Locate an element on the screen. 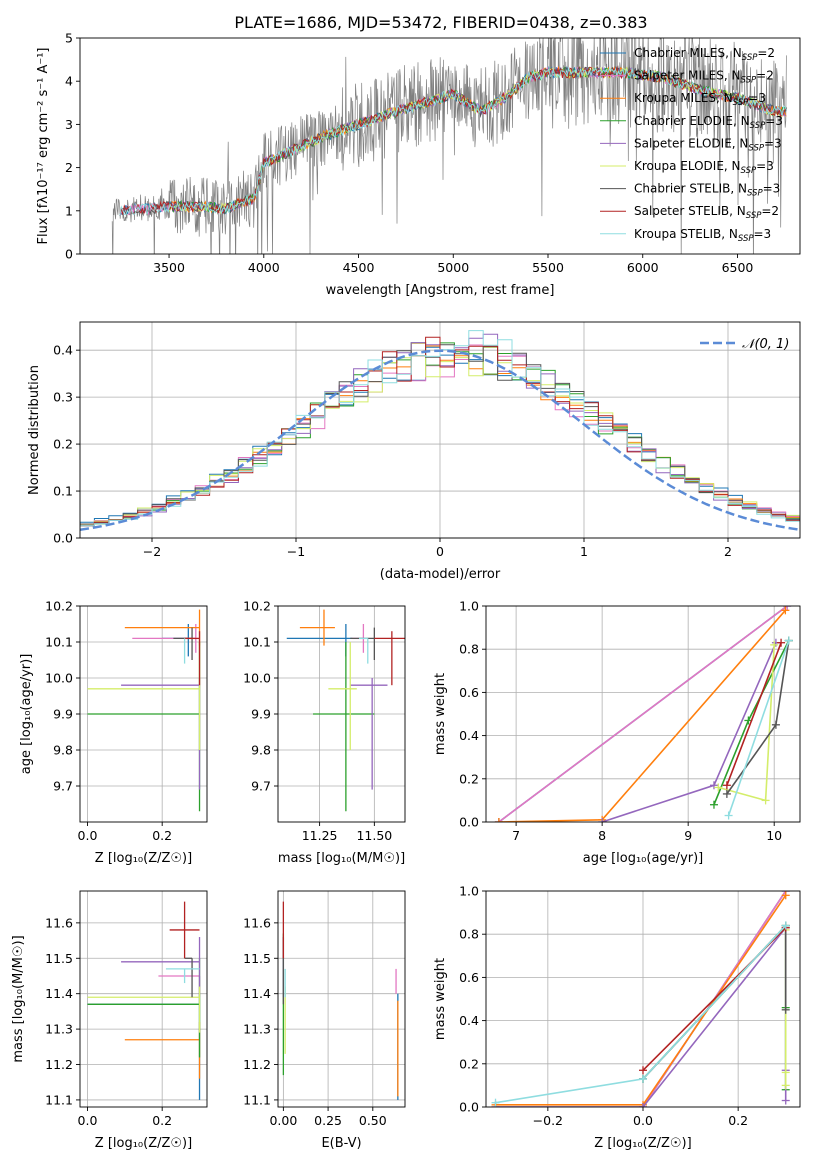  y-tick-label: 5 is located at coordinates (69, 38).